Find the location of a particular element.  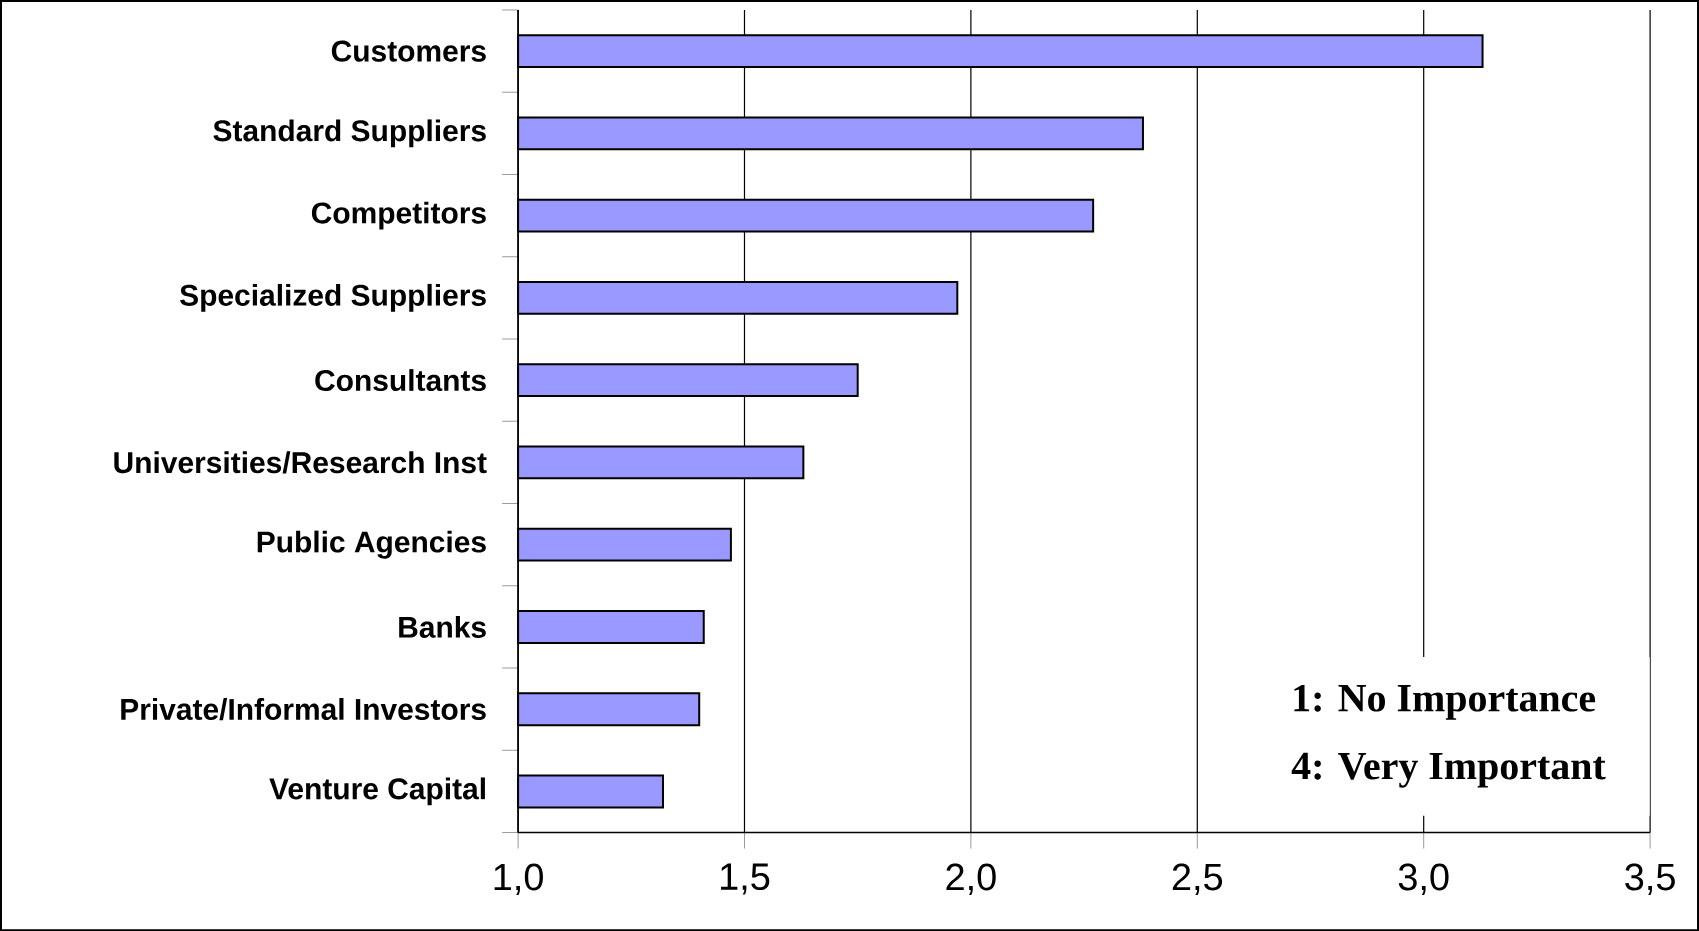

y-tick-label: Specialized Suppliers is located at coordinates (333, 297).